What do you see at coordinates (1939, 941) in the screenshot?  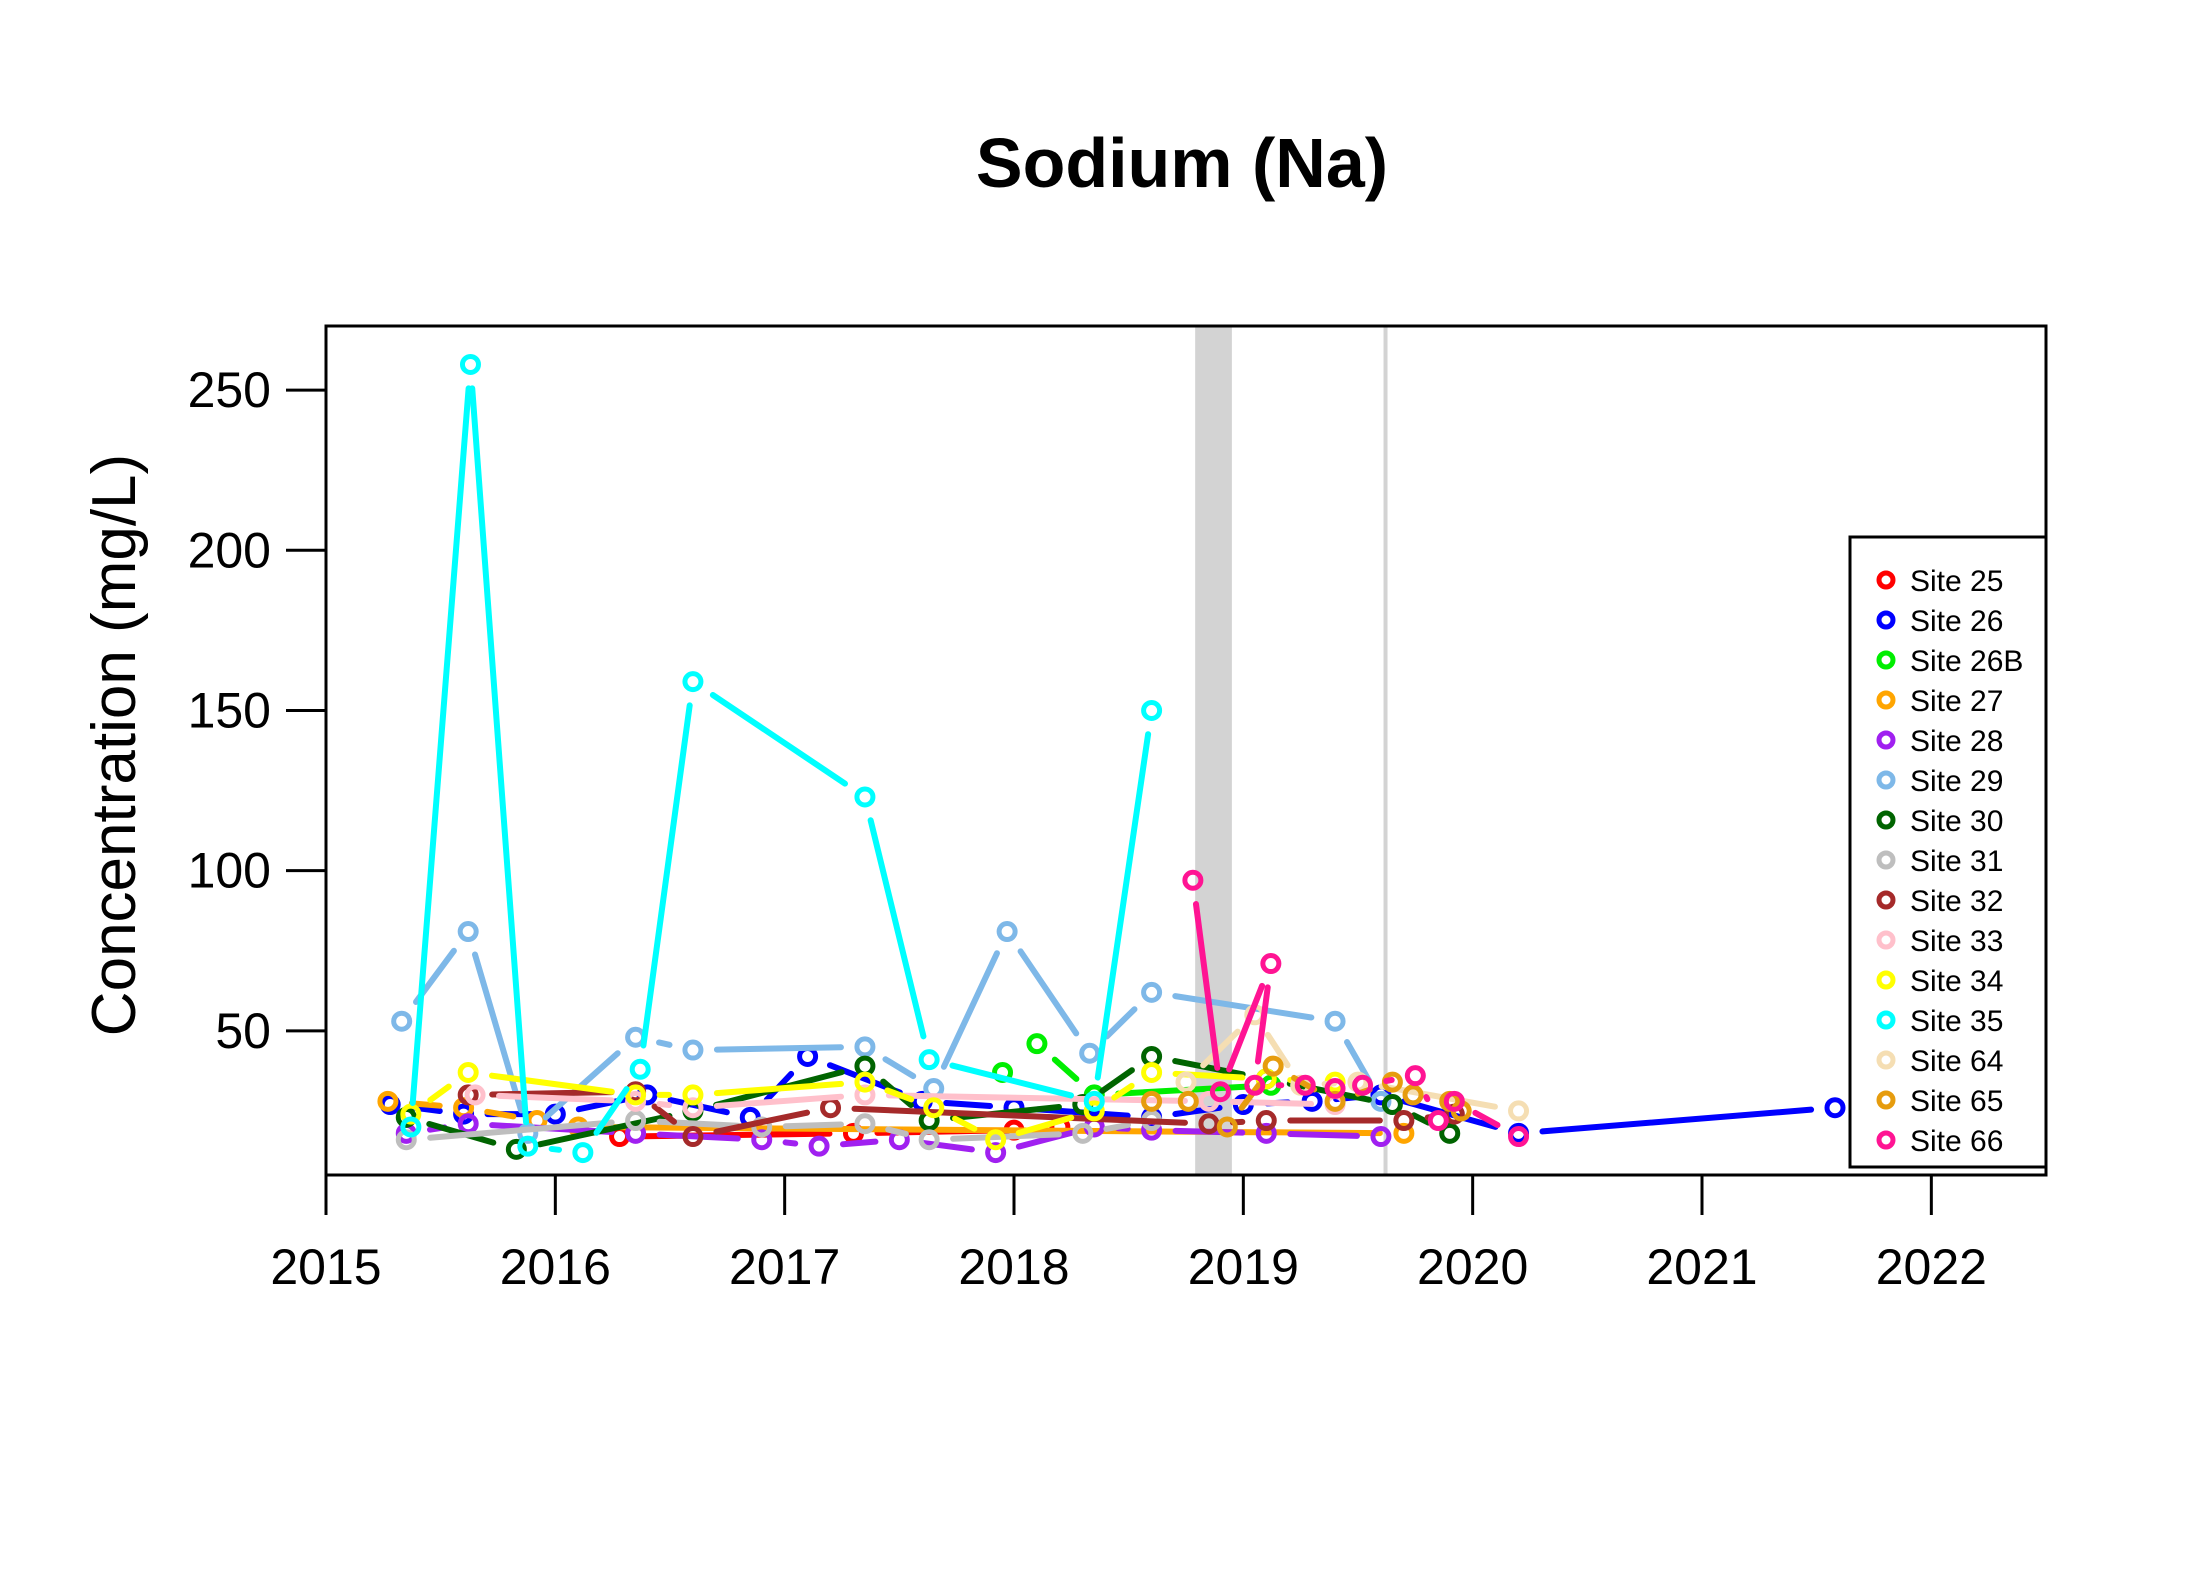 I see `legend-item: Site 33` at bounding box center [1939, 941].